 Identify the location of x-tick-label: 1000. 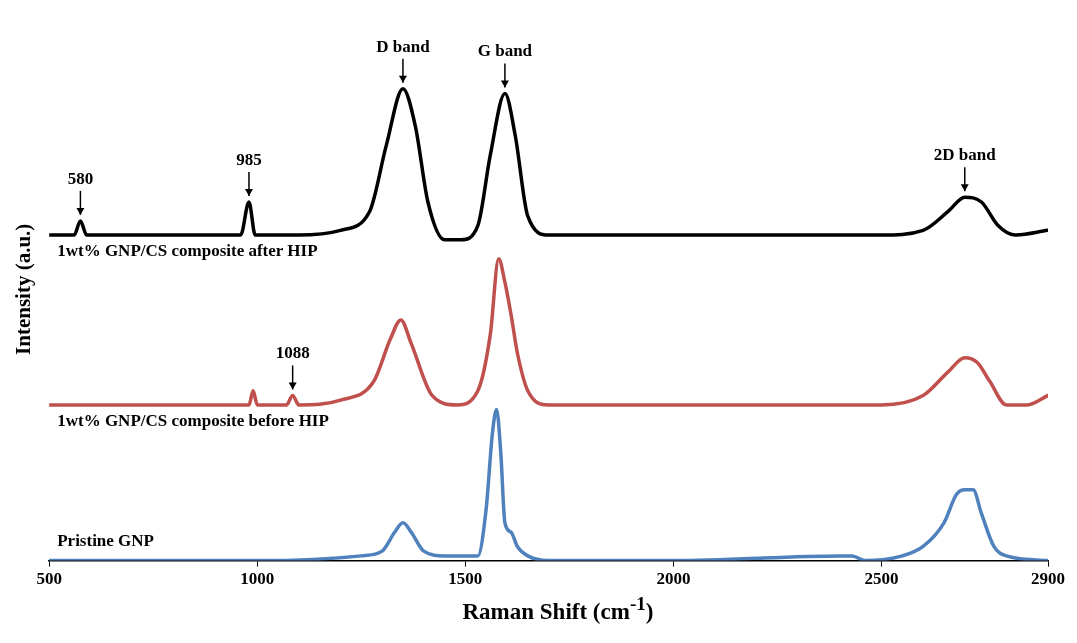
(257, 579).